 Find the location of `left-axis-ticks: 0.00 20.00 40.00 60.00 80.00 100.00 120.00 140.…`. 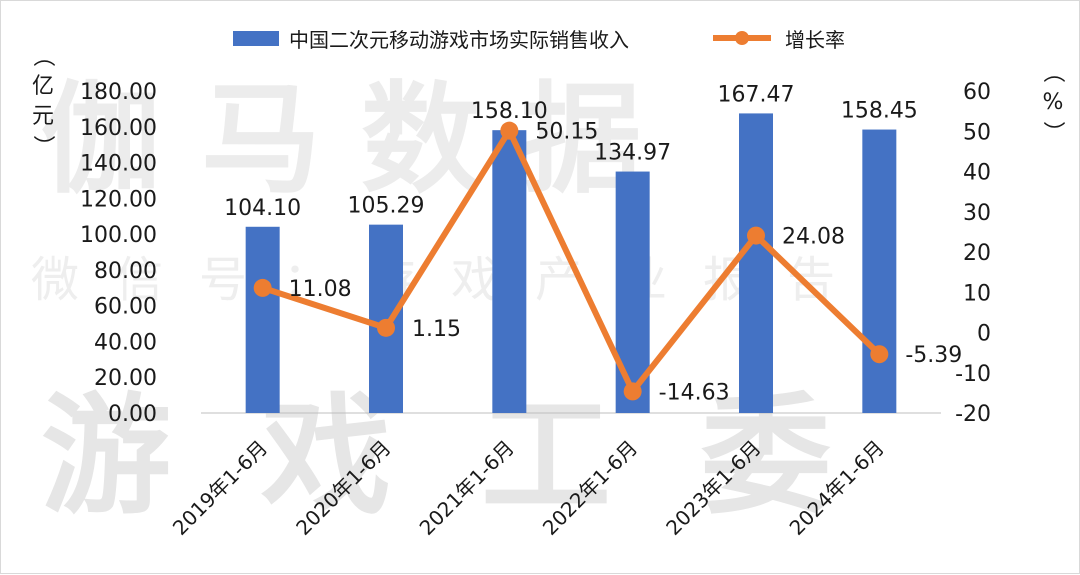

left-axis-ticks: 0.00 20.00 40.00 60.00 80.00 100.00 120.00 140.… is located at coordinates (118, 253).